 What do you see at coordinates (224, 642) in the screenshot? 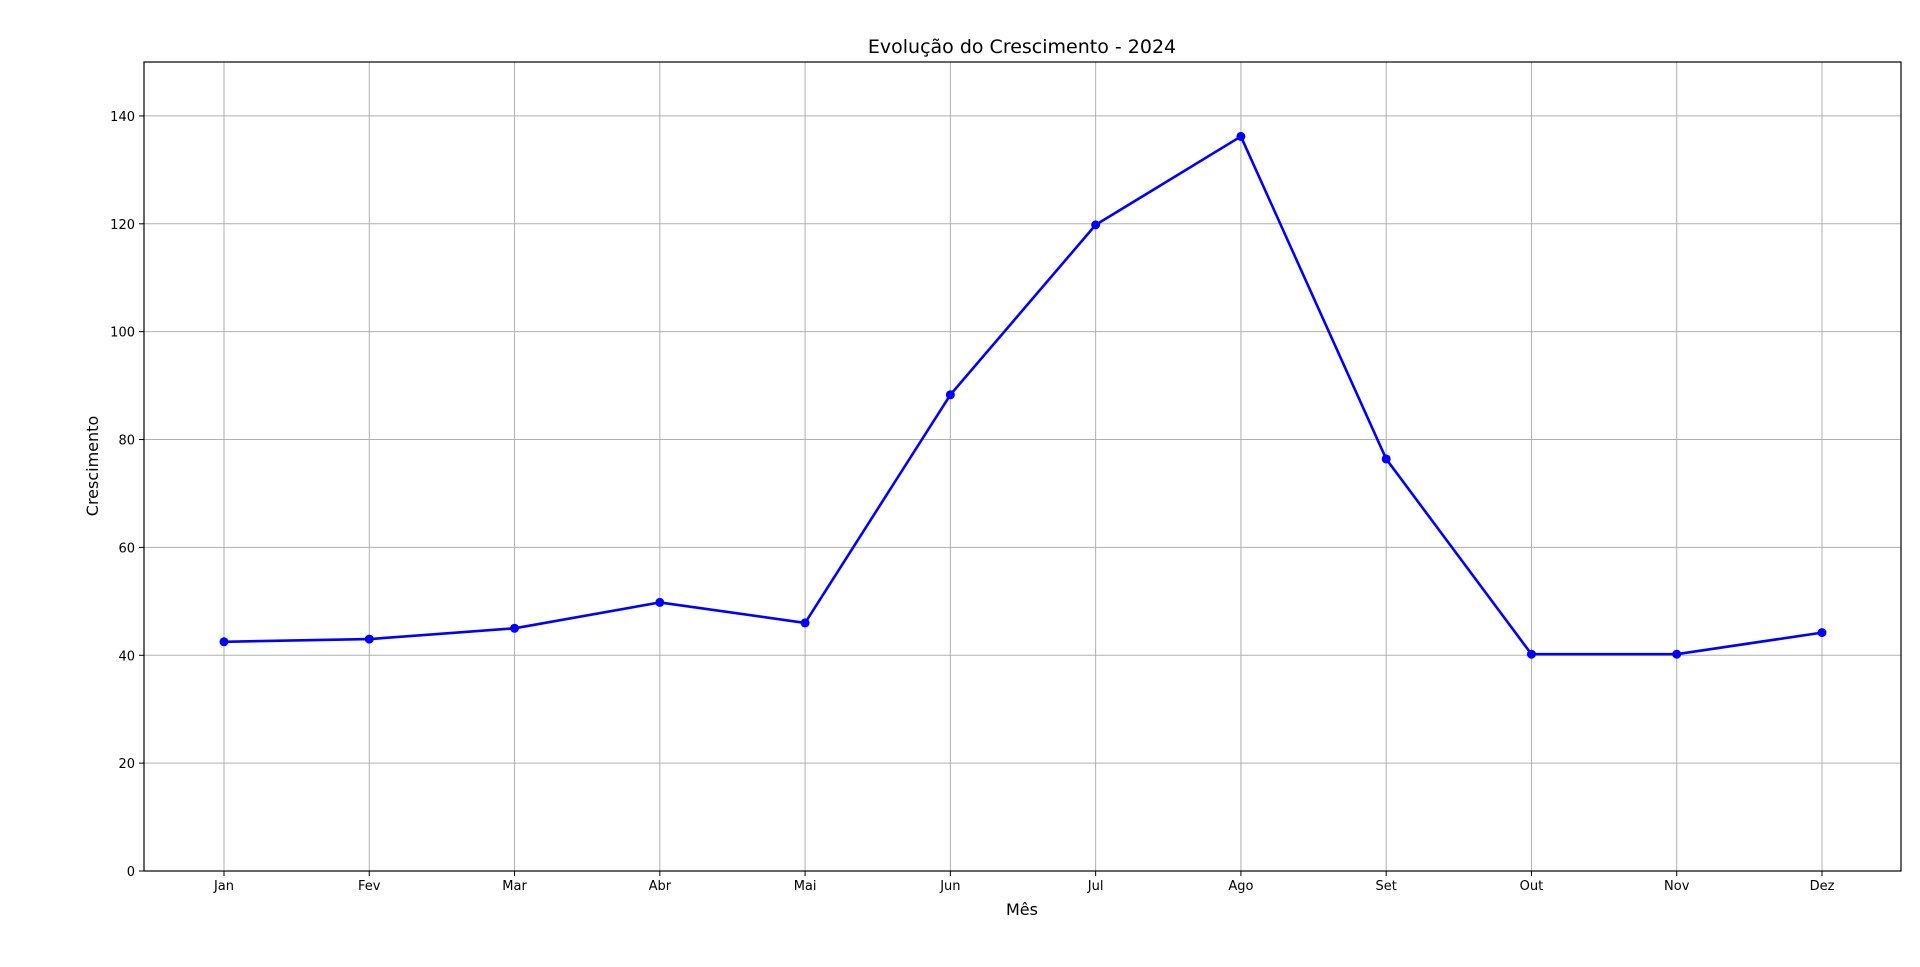
I see `data-point-jan` at bounding box center [224, 642].